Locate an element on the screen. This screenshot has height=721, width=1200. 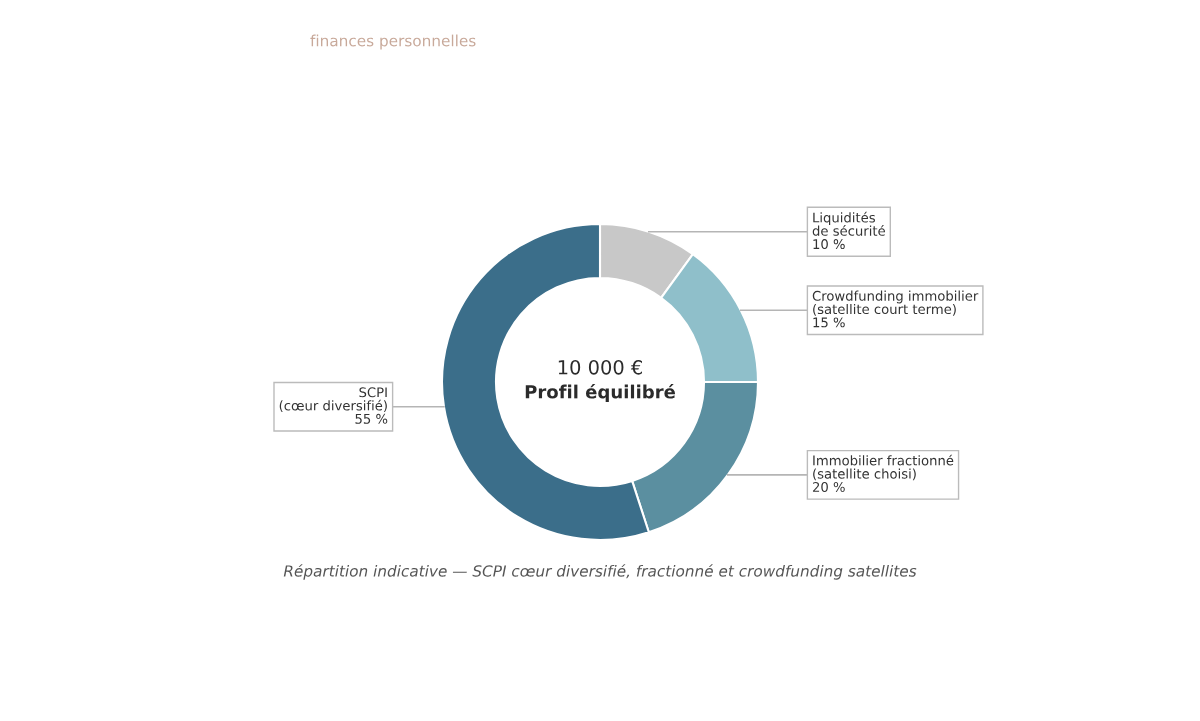
slice-label: Liquidités de sécurité is located at coordinates (848, 223).